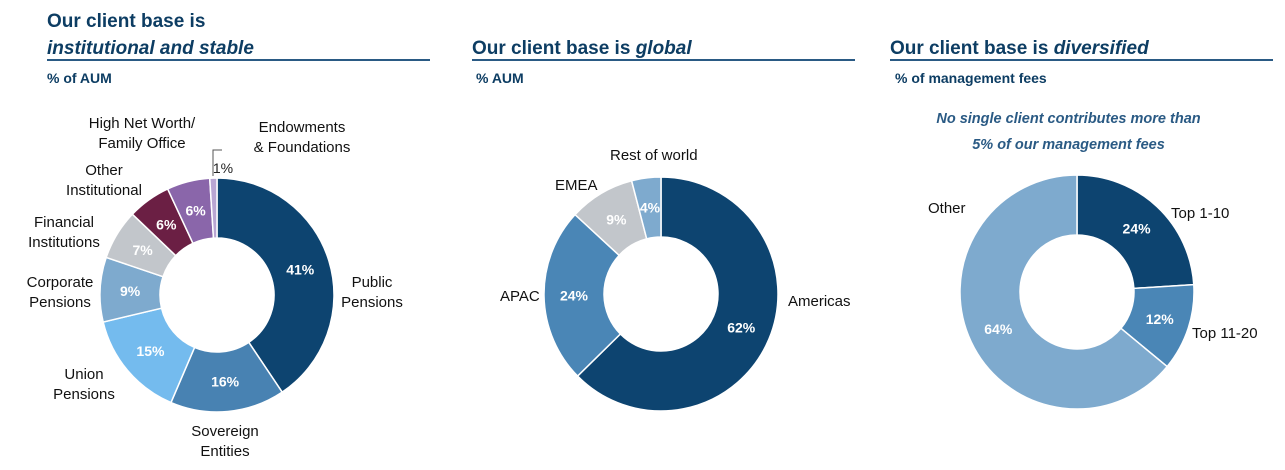  I want to click on panel-title: Our client base is global, so click(582, 48).